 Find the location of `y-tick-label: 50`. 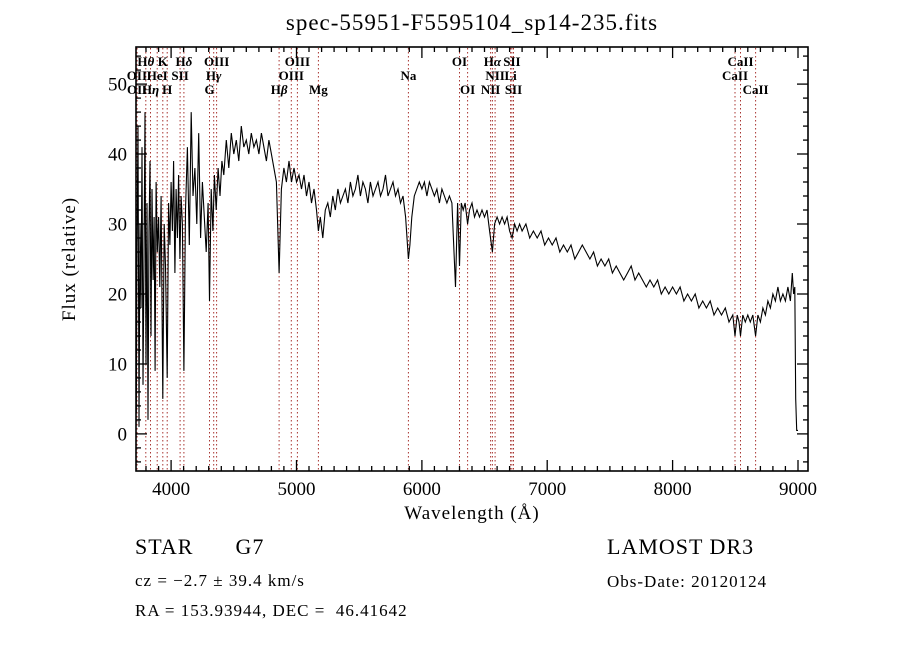

y-tick-label: 50 is located at coordinates (117, 85).